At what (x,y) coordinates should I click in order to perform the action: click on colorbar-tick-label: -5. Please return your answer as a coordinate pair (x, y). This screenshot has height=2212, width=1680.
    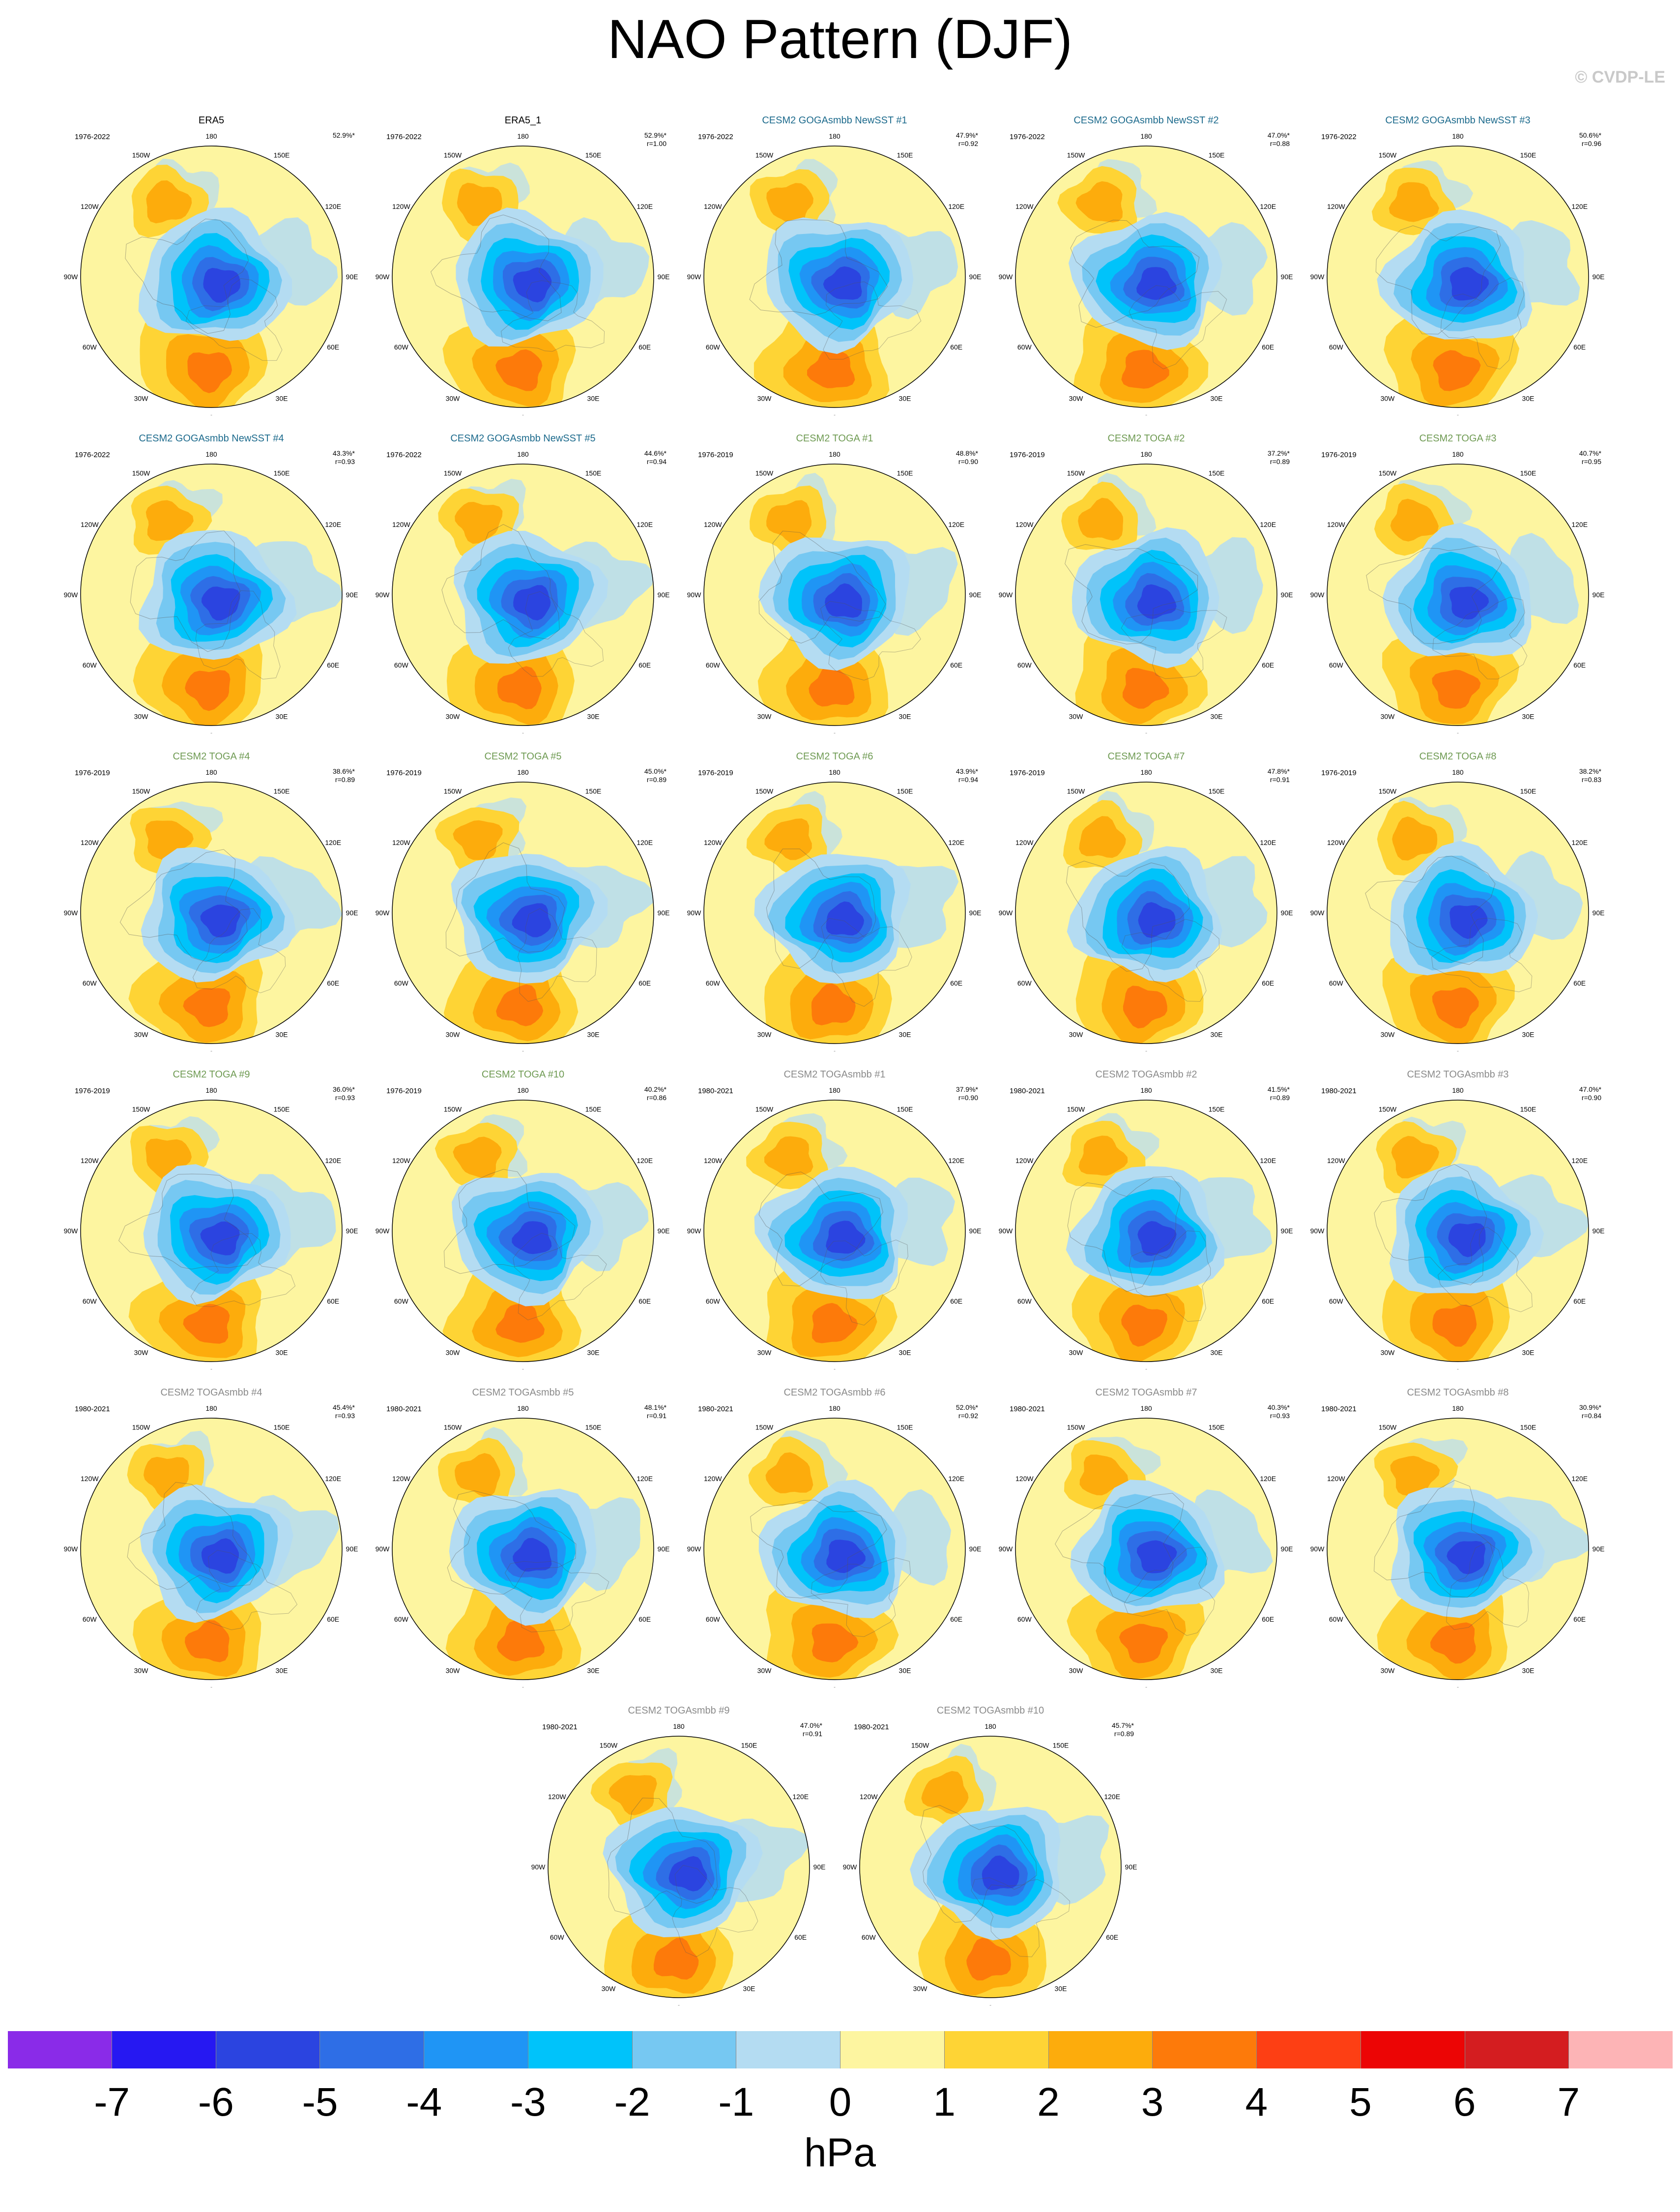
    Looking at the image, I should click on (320, 2103).